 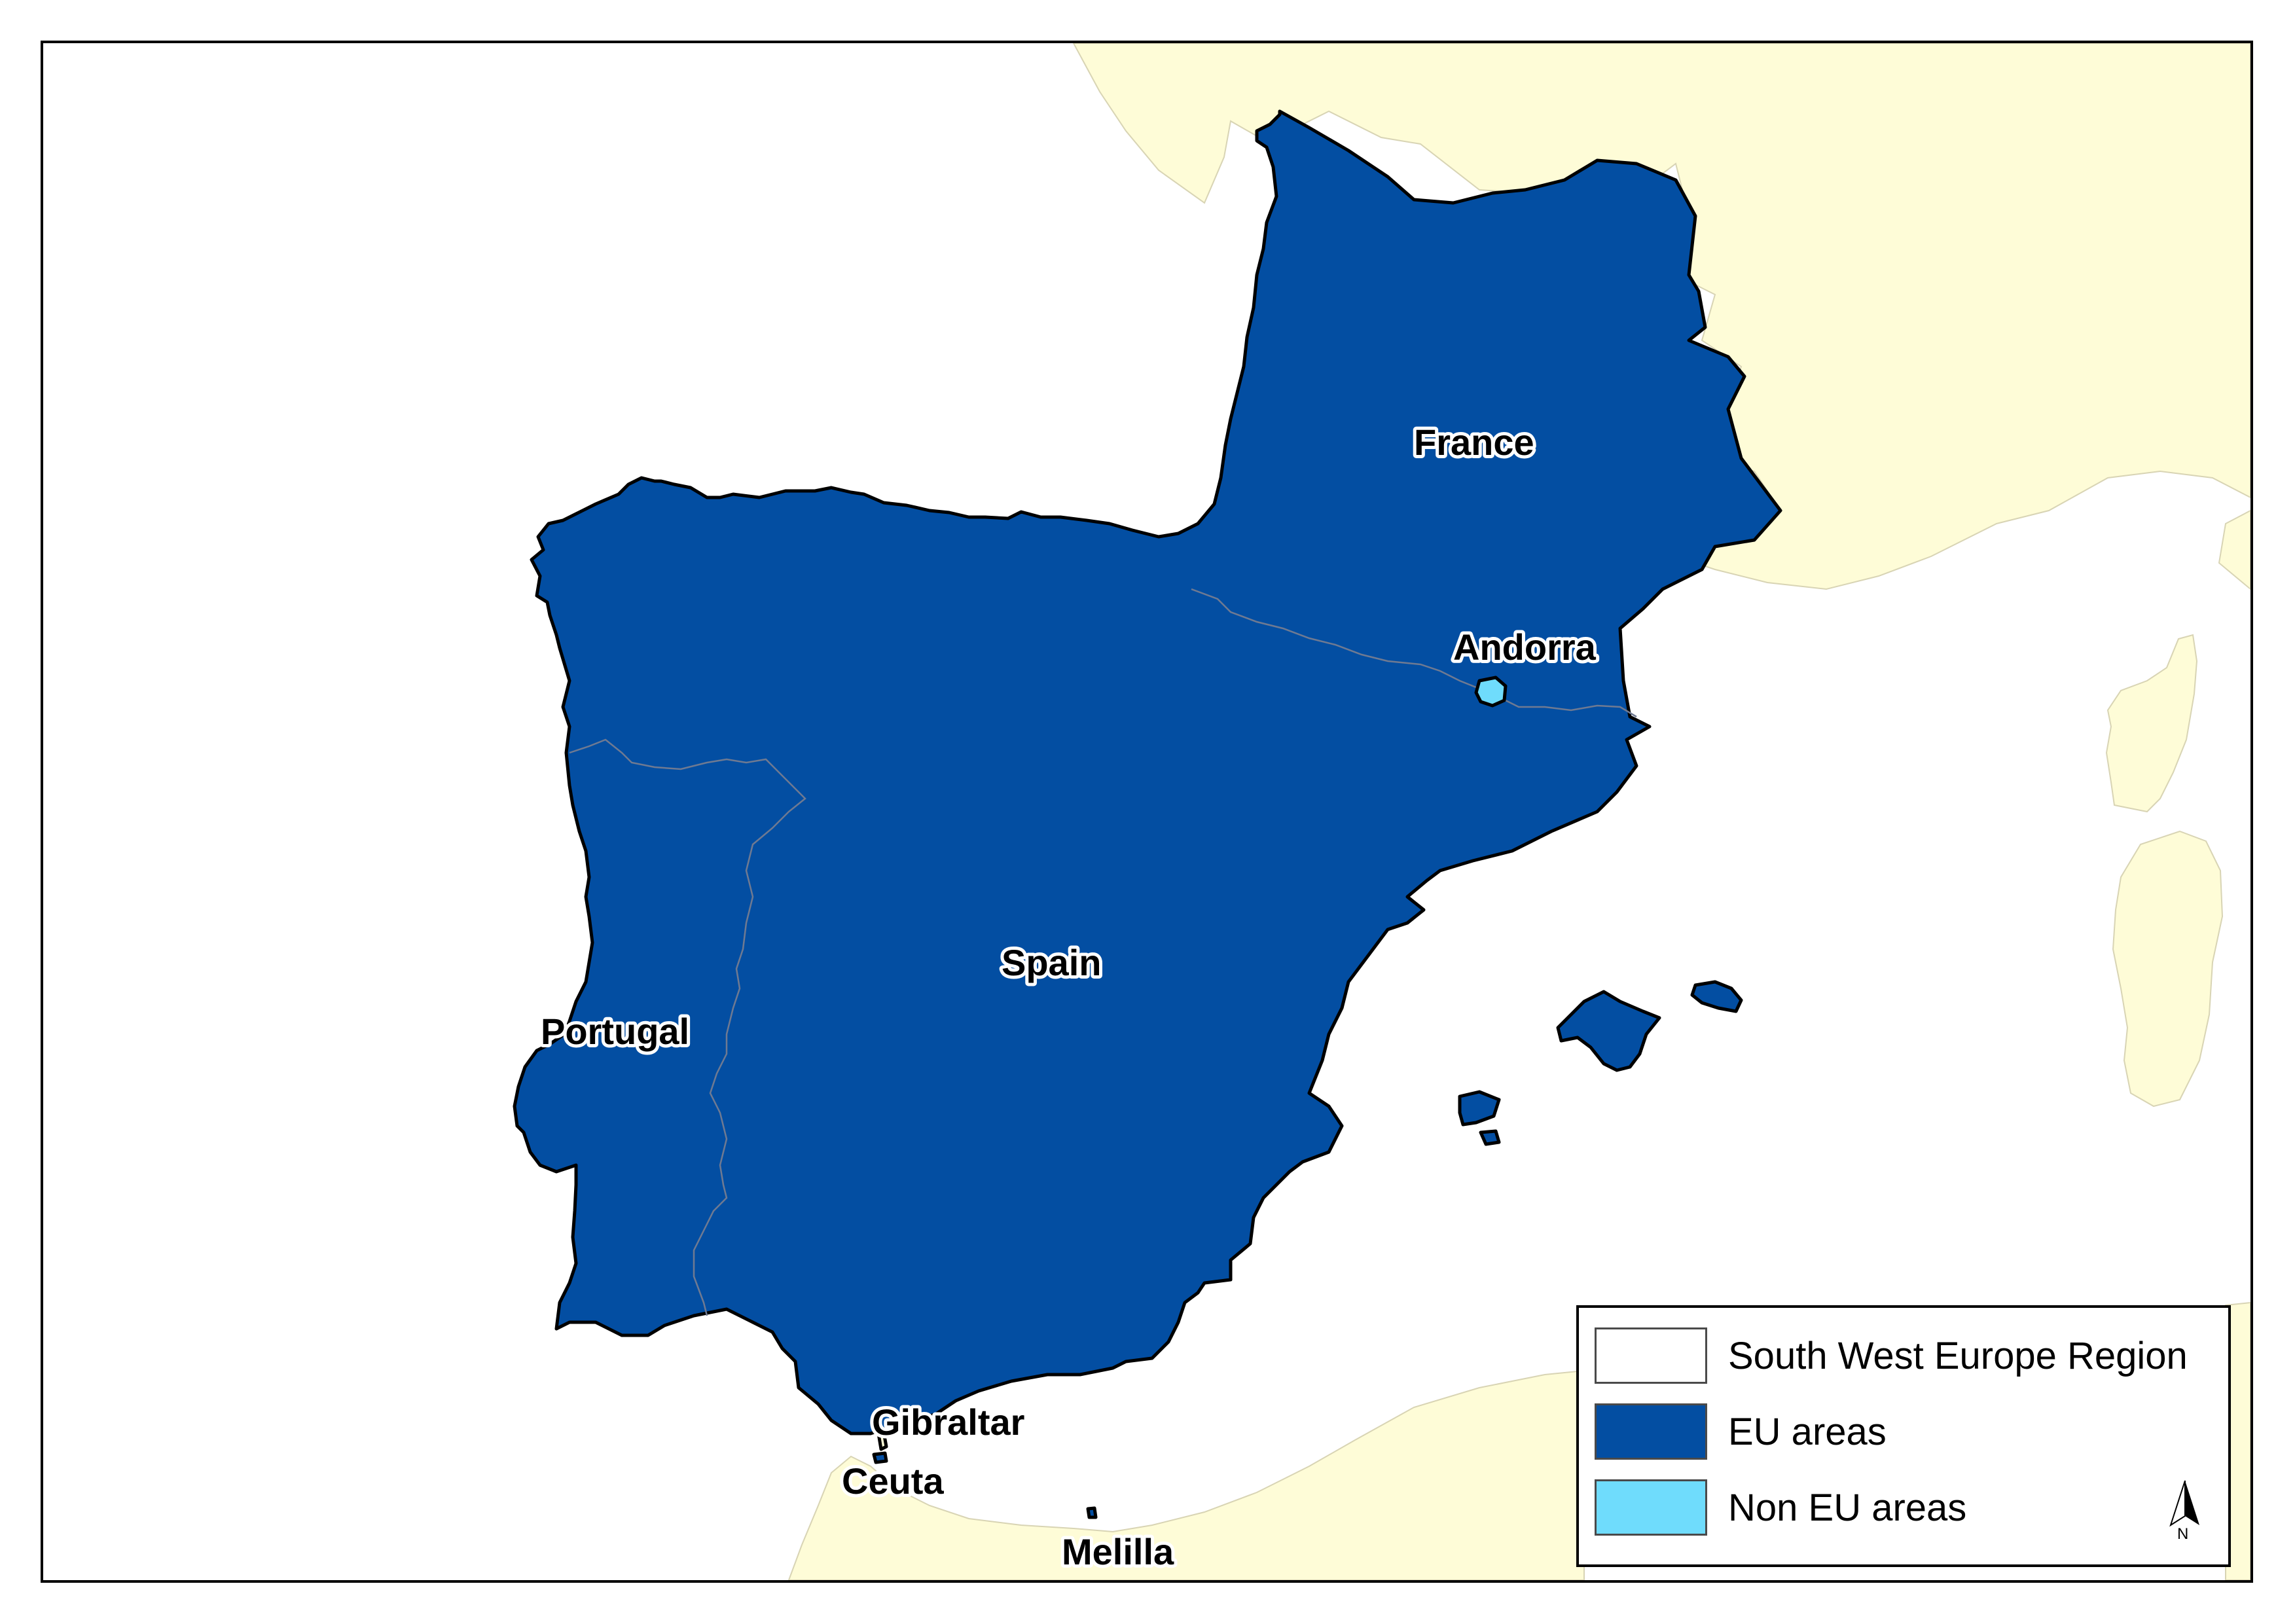 I want to click on legend-item-region: South West Europe Region, so click(x=1903, y=1356).